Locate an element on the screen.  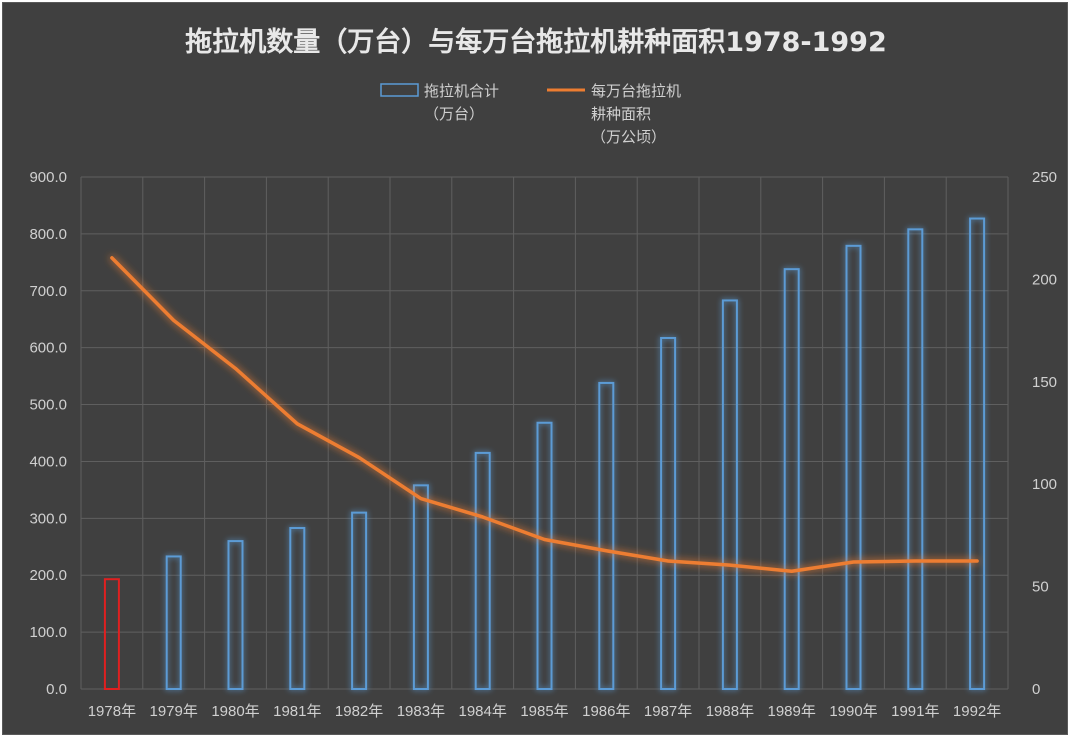
right-tick-label: 100 is located at coordinates (1044, 484).